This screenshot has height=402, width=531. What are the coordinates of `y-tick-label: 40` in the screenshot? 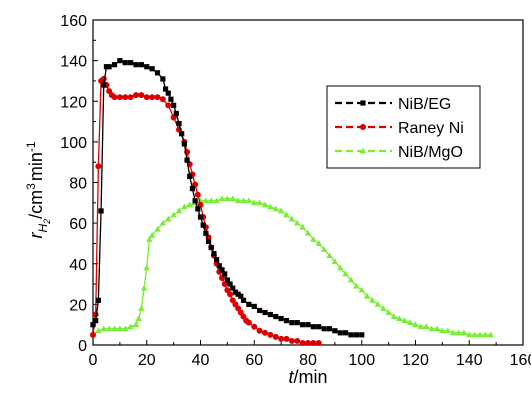 It's located at (78, 265).